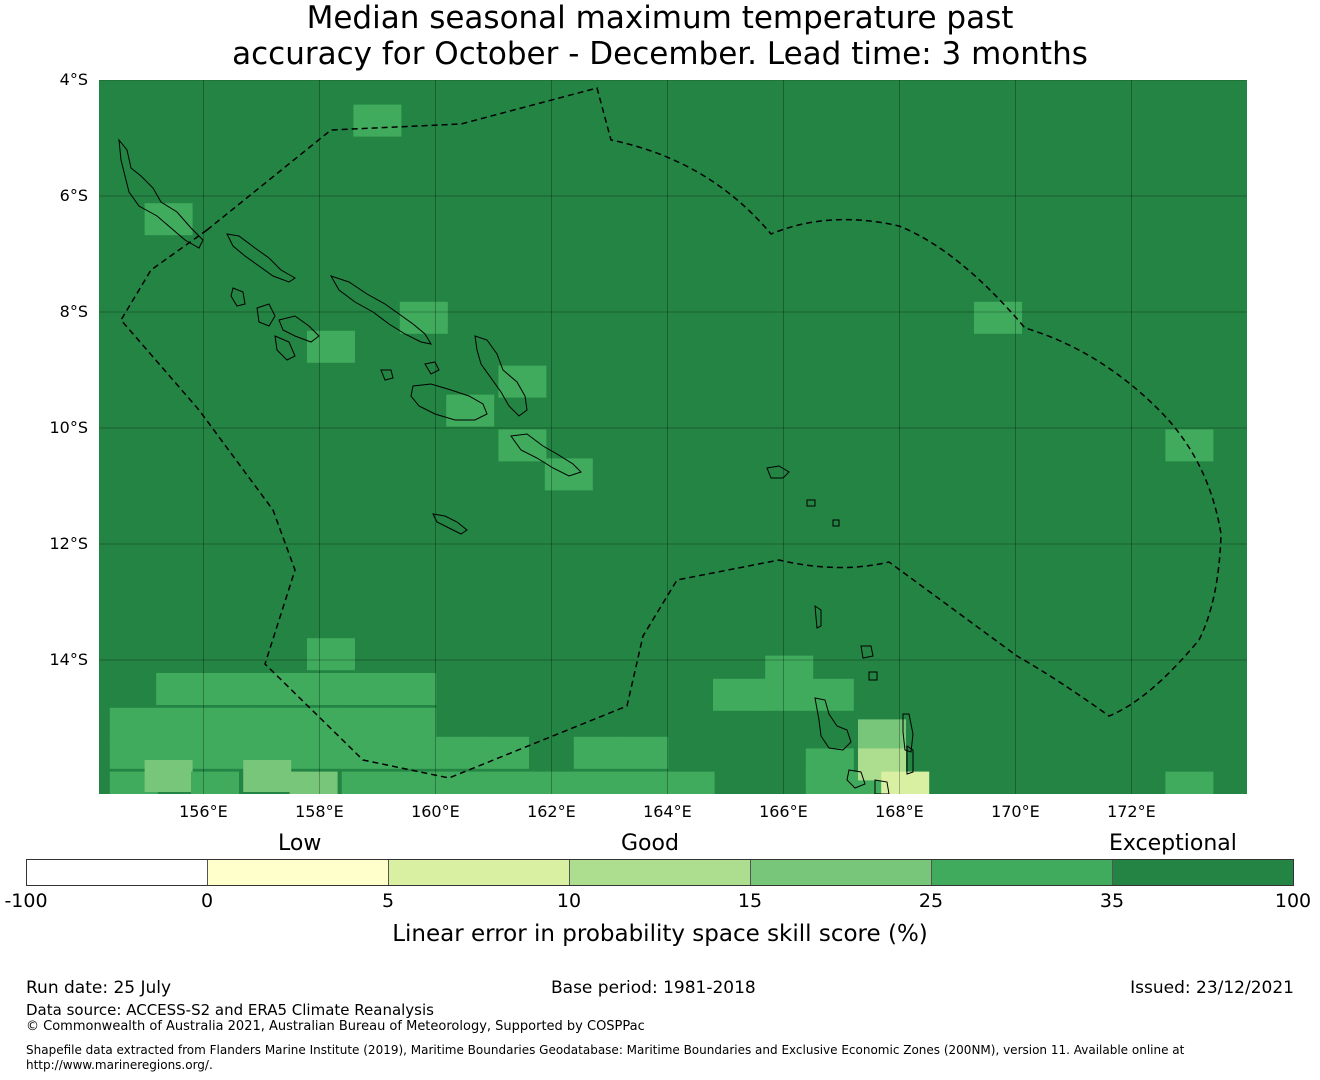  Describe the element at coordinates (899, 811) in the screenshot. I see `lon-label: 168°E` at that location.